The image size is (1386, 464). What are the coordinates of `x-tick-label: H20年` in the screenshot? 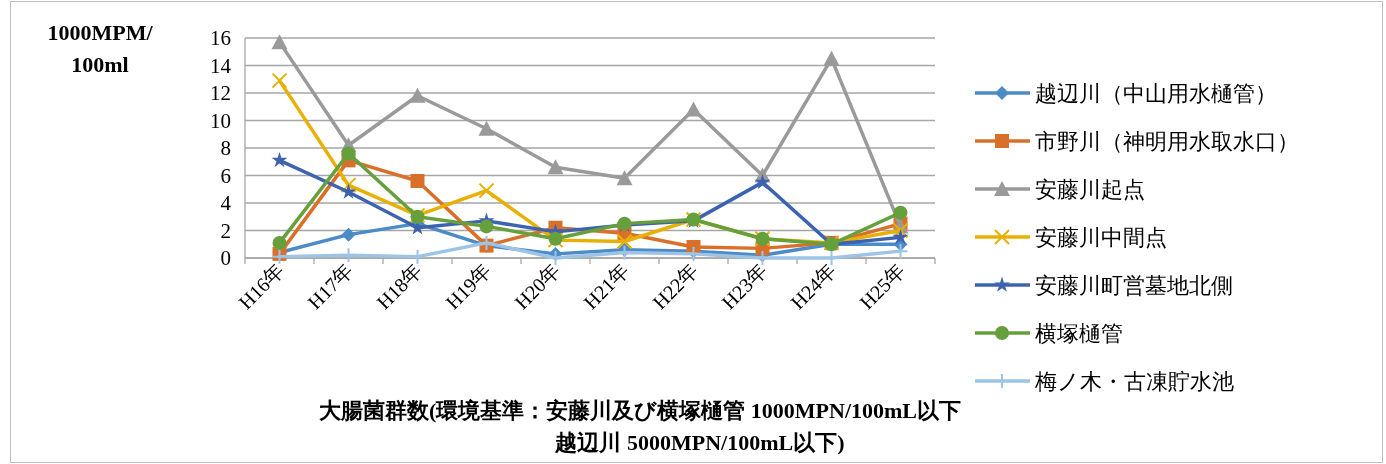 It's located at (537, 286).